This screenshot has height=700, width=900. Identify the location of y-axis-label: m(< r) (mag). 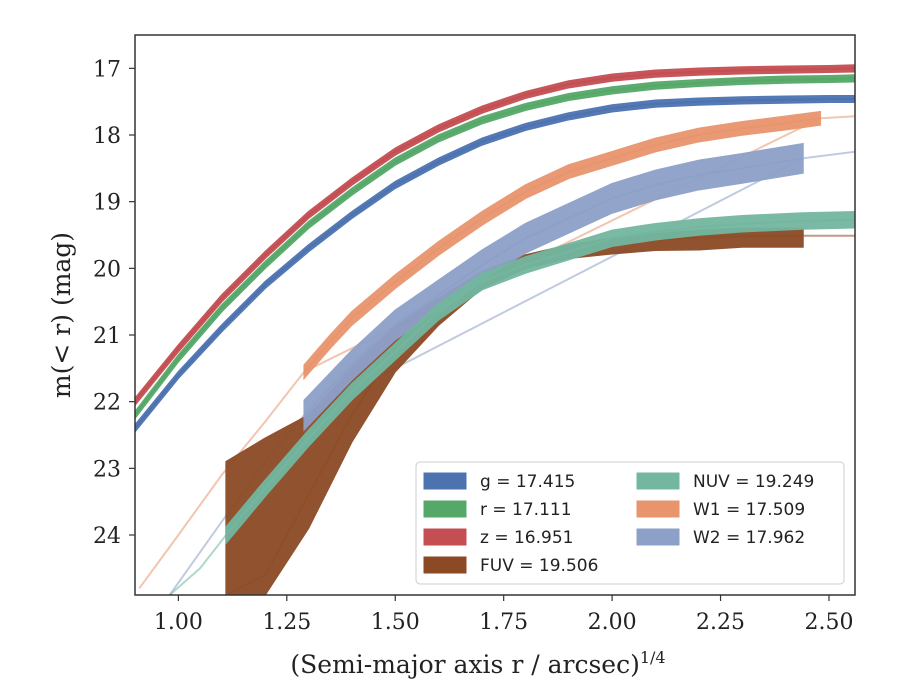
(61, 315).